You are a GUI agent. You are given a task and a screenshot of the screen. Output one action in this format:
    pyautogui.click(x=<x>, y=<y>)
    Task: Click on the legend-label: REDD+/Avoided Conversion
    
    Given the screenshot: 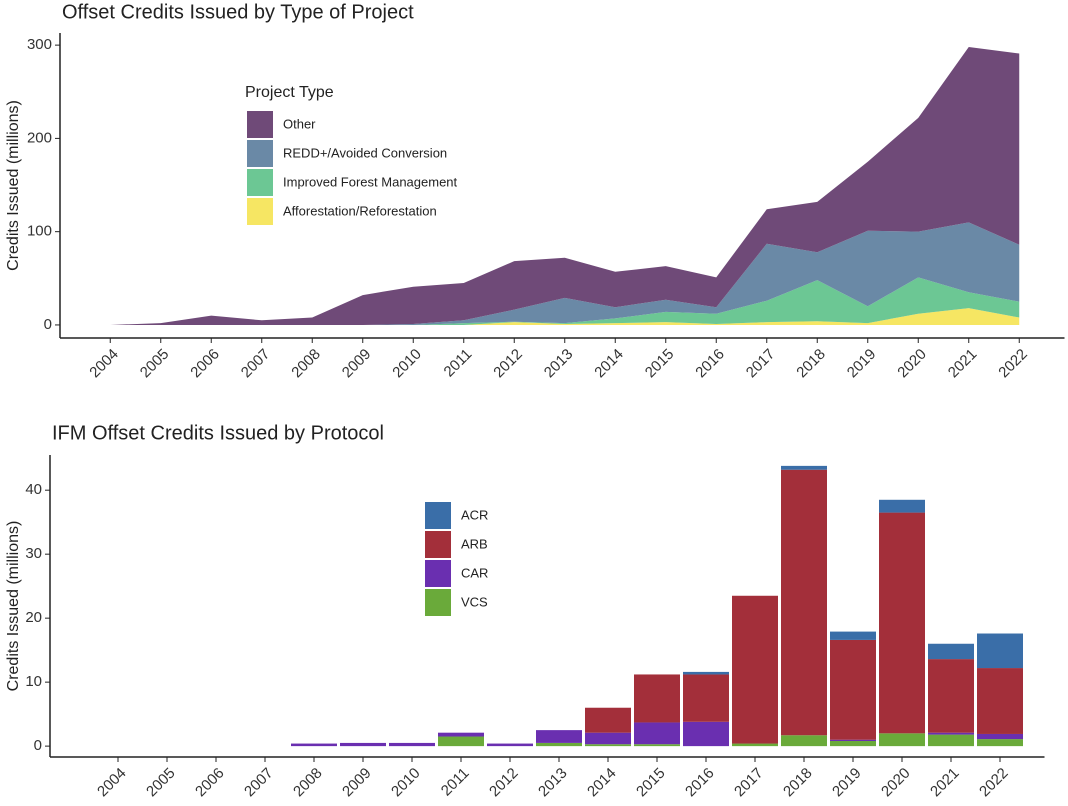 What is the action you would take?
    pyautogui.click(x=365, y=152)
    